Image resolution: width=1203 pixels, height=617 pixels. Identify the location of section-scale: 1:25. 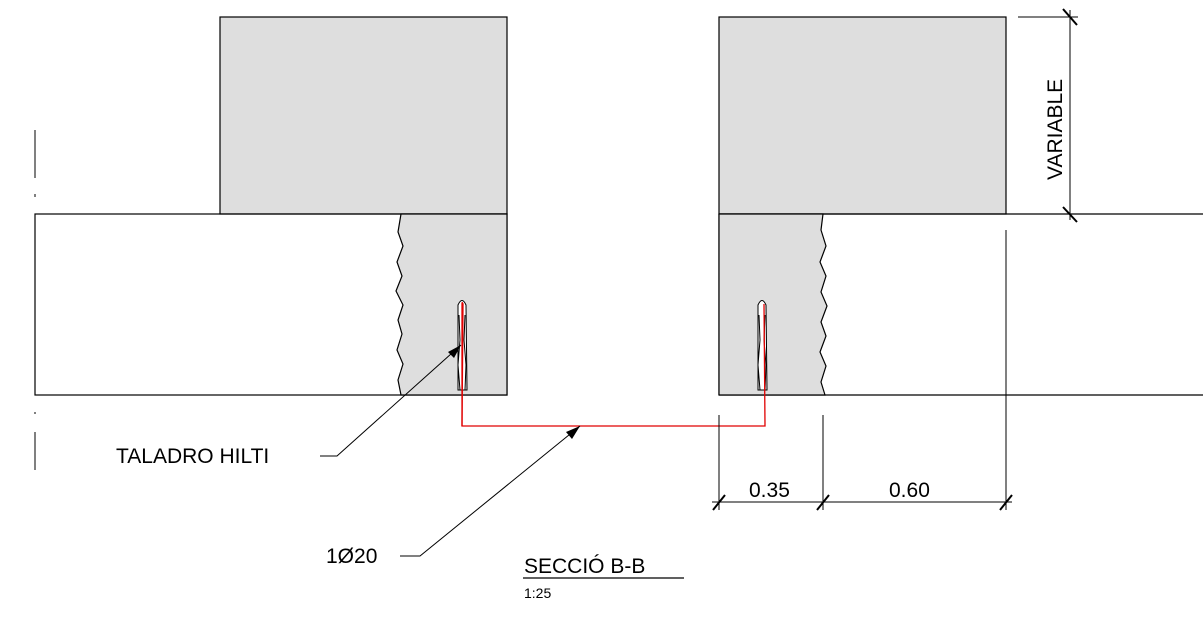
(537, 593).